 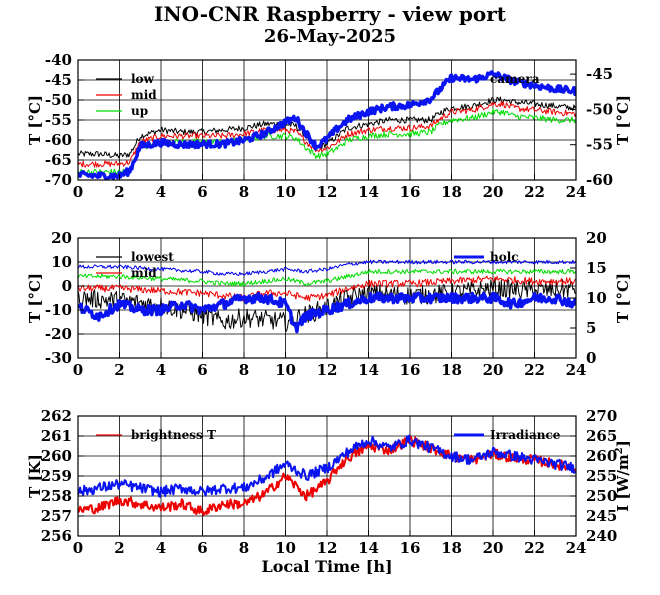 What do you see at coordinates (56, 536) in the screenshot?
I see `y-tick-label: 256` at bounding box center [56, 536].